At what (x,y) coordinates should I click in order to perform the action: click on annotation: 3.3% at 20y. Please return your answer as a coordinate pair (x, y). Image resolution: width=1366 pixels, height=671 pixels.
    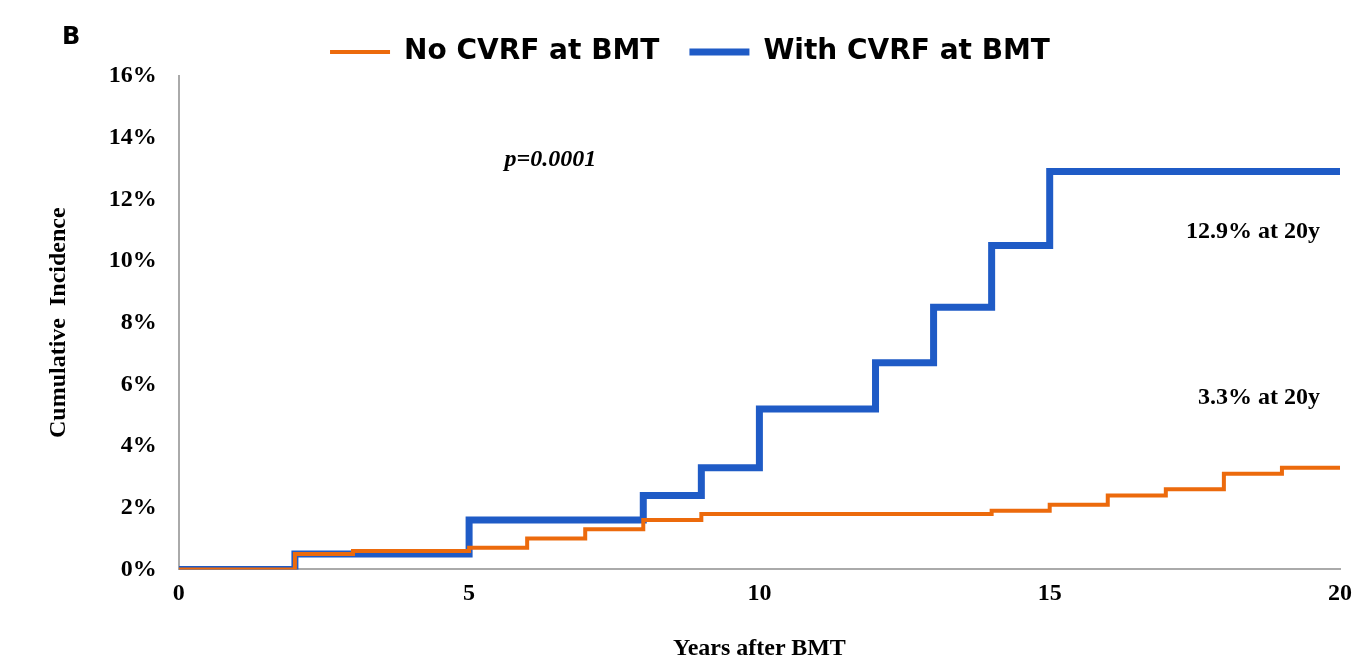
    Looking at the image, I should click on (1259, 395).